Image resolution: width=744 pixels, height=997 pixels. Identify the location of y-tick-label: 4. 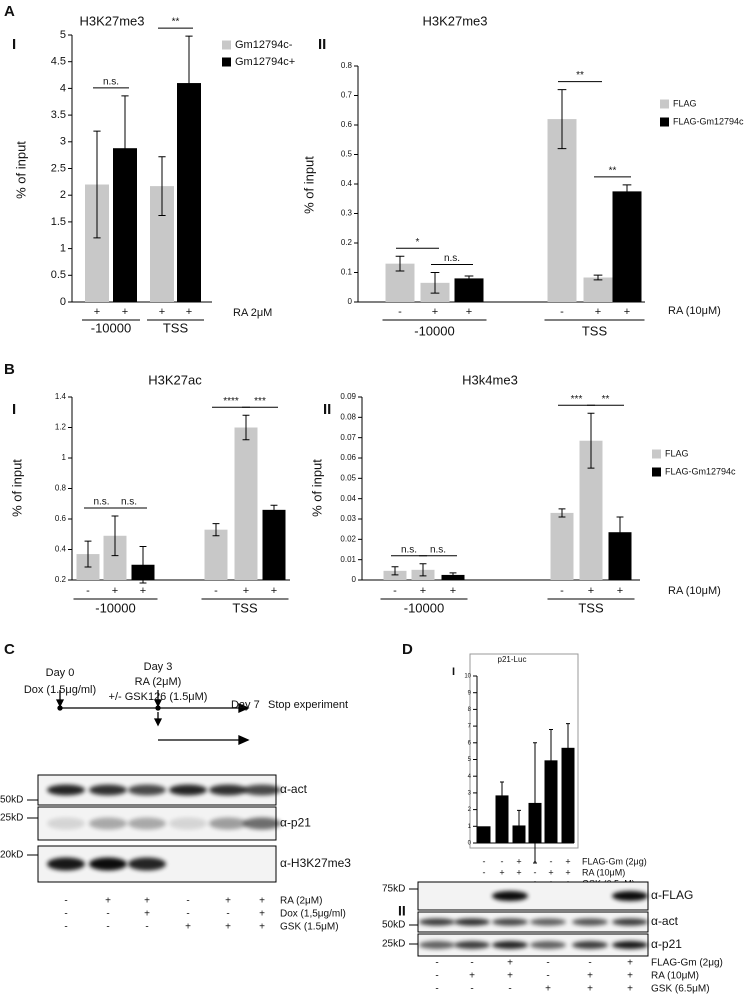
(63, 88).